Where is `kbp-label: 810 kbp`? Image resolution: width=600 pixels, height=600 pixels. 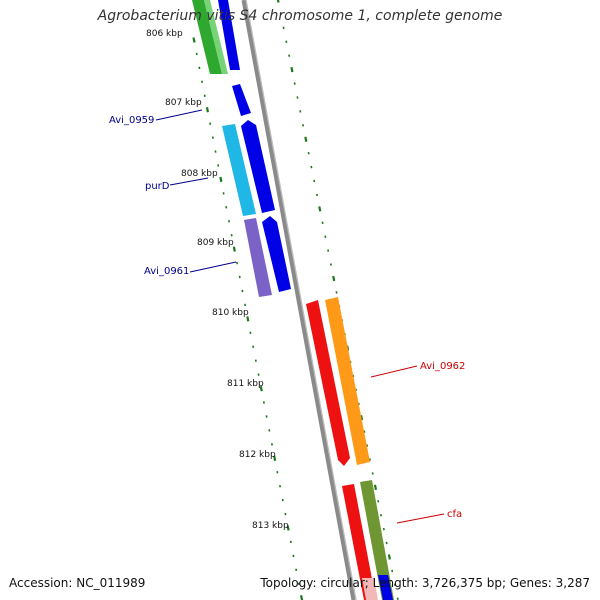
kbp-label: 810 kbp is located at coordinates (230, 313).